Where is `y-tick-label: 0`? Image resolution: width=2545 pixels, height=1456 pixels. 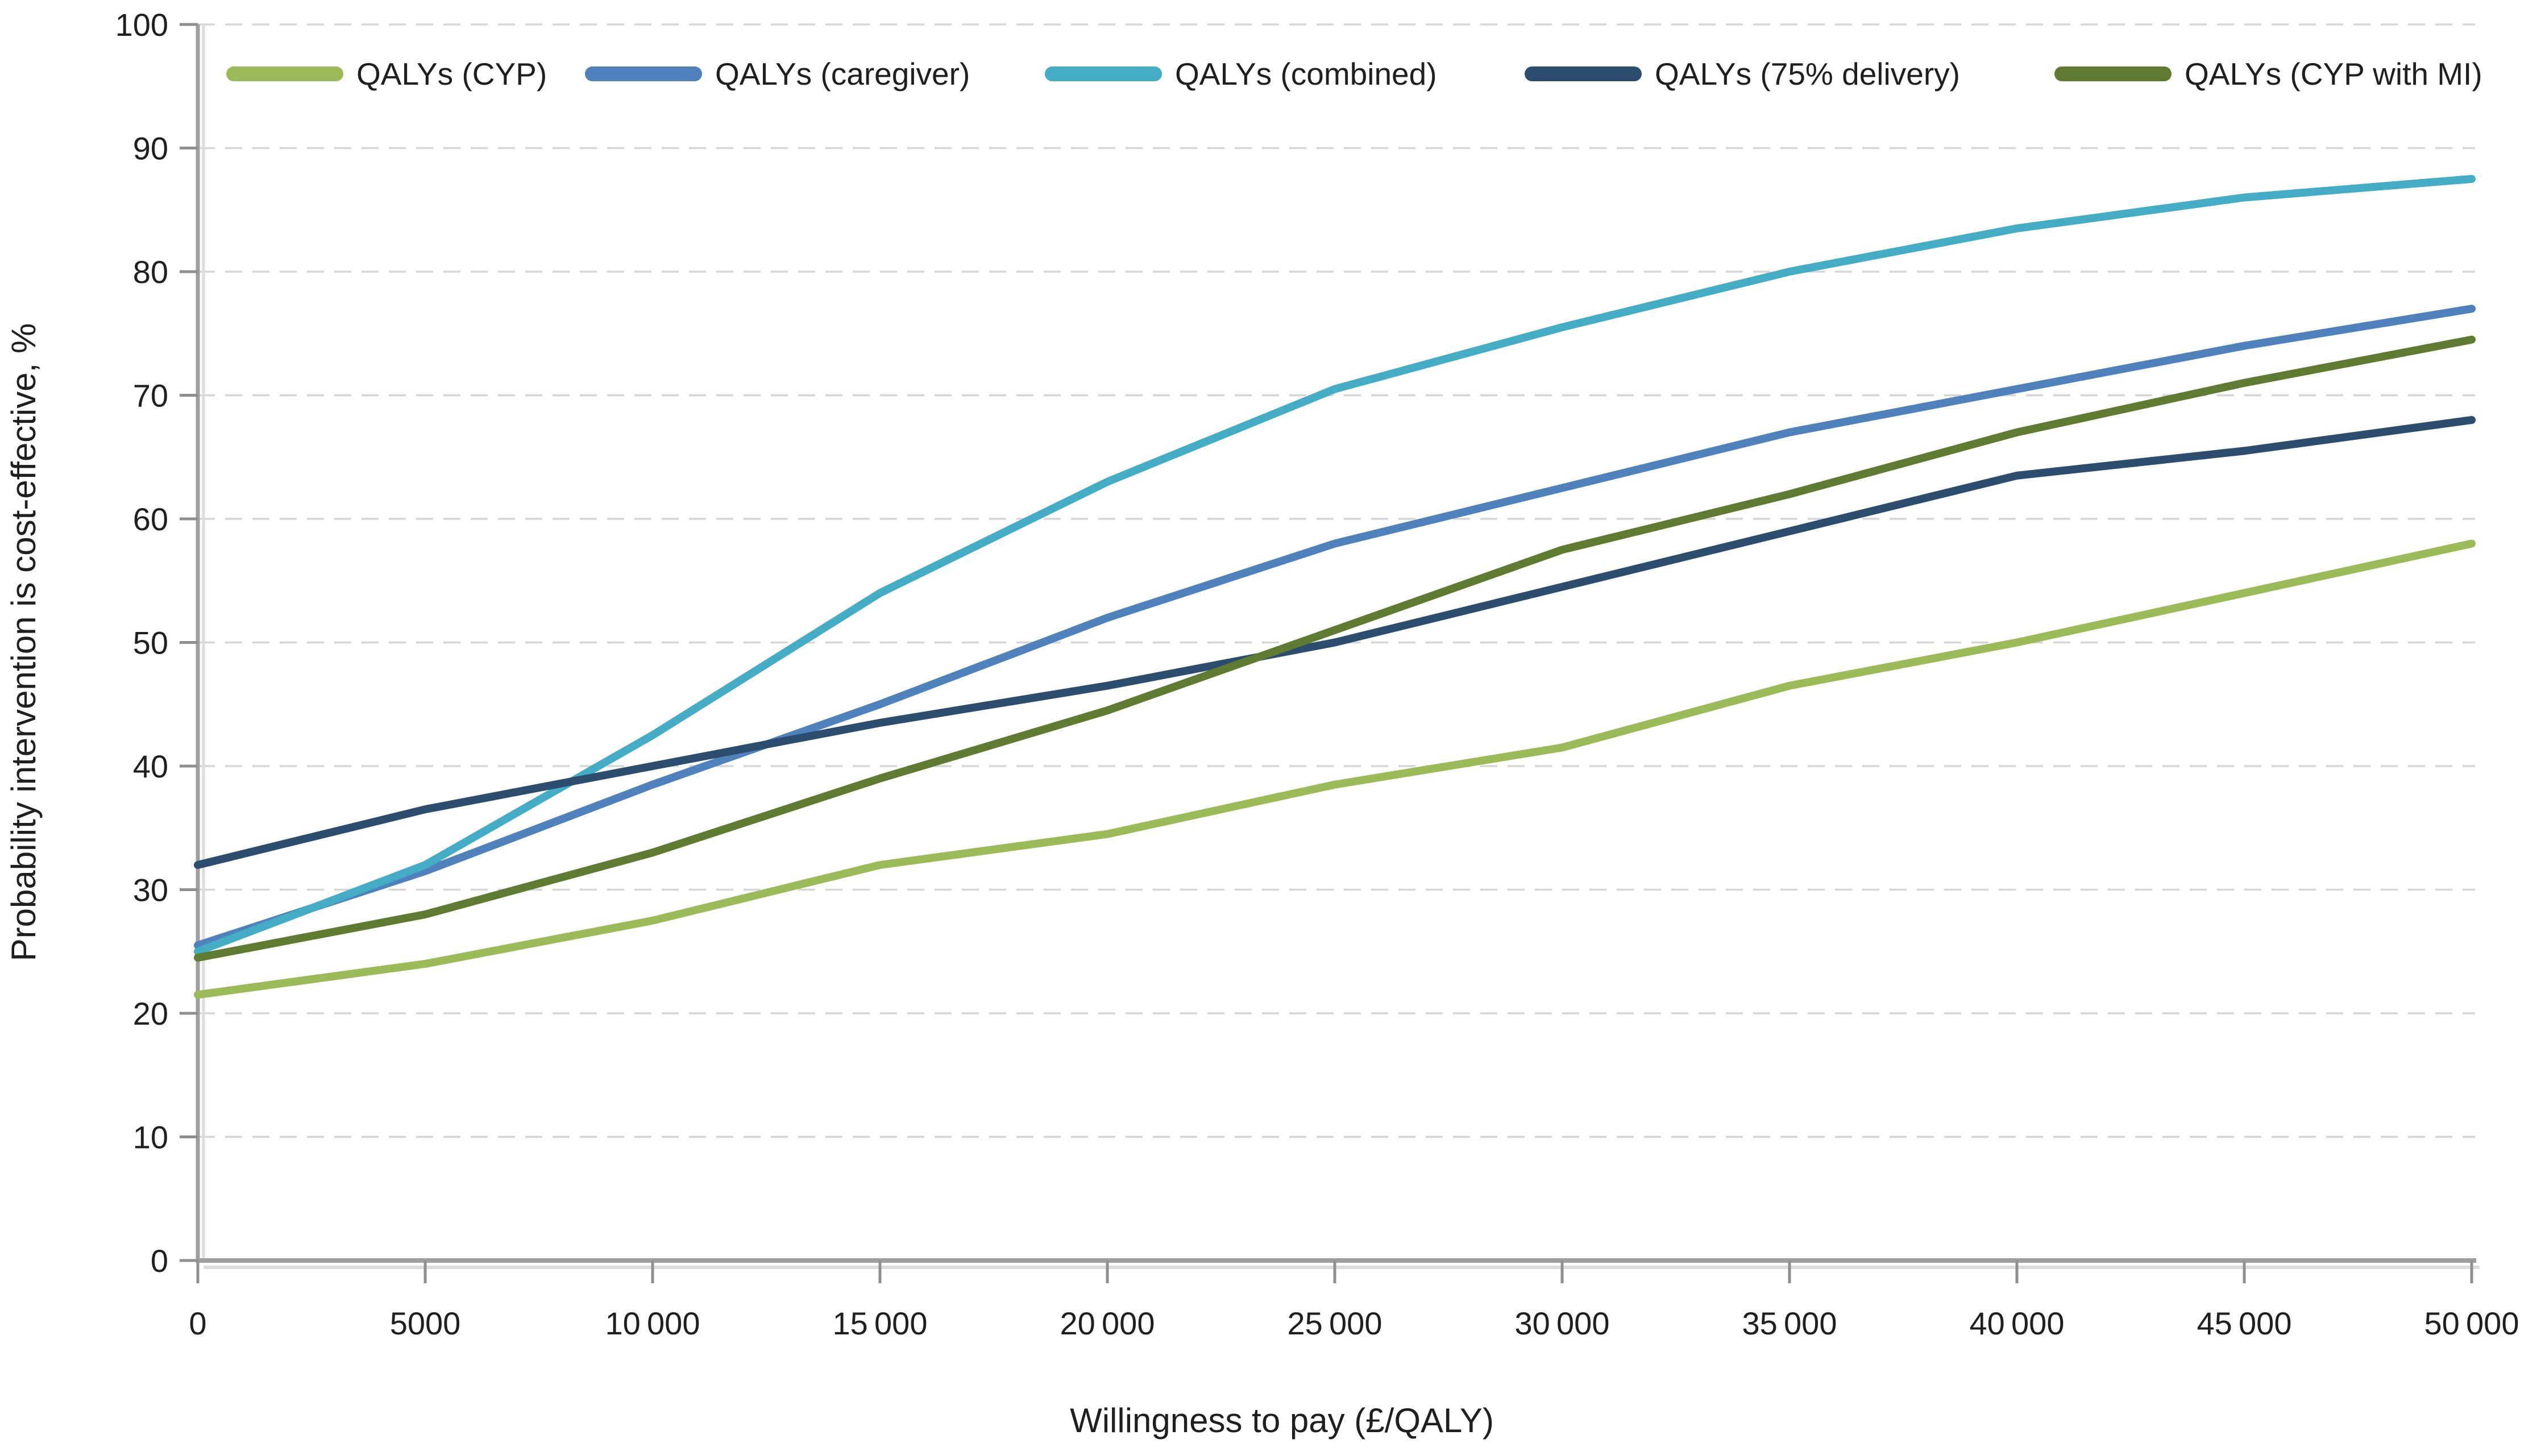
y-tick-label: 0 is located at coordinates (160, 1261).